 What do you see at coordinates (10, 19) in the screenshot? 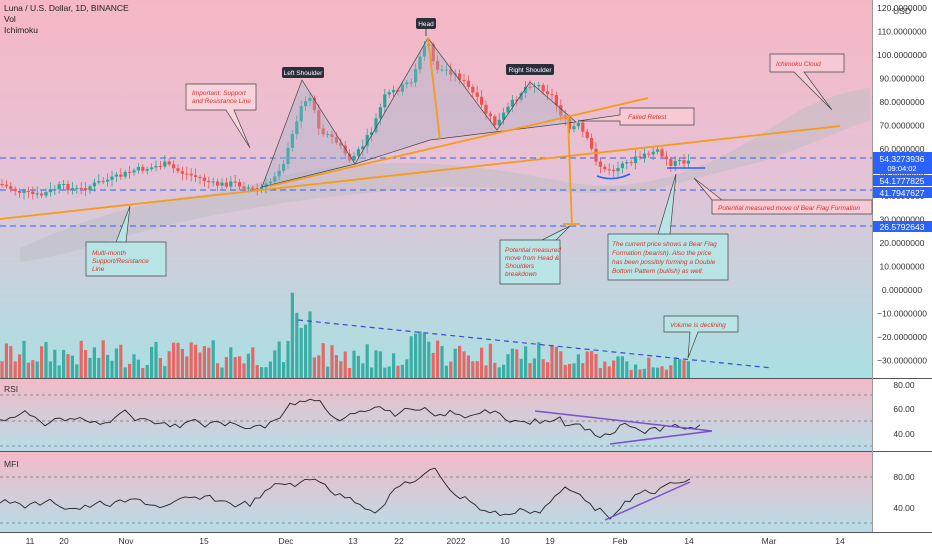
I see `legend-vol: Vol` at bounding box center [10, 19].